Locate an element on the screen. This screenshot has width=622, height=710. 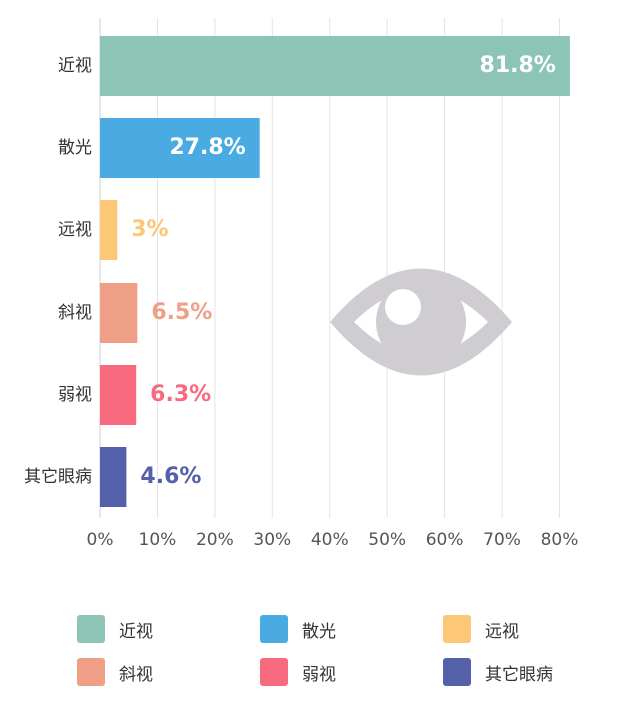
legend-label: 弱视 is located at coordinates (319, 674).